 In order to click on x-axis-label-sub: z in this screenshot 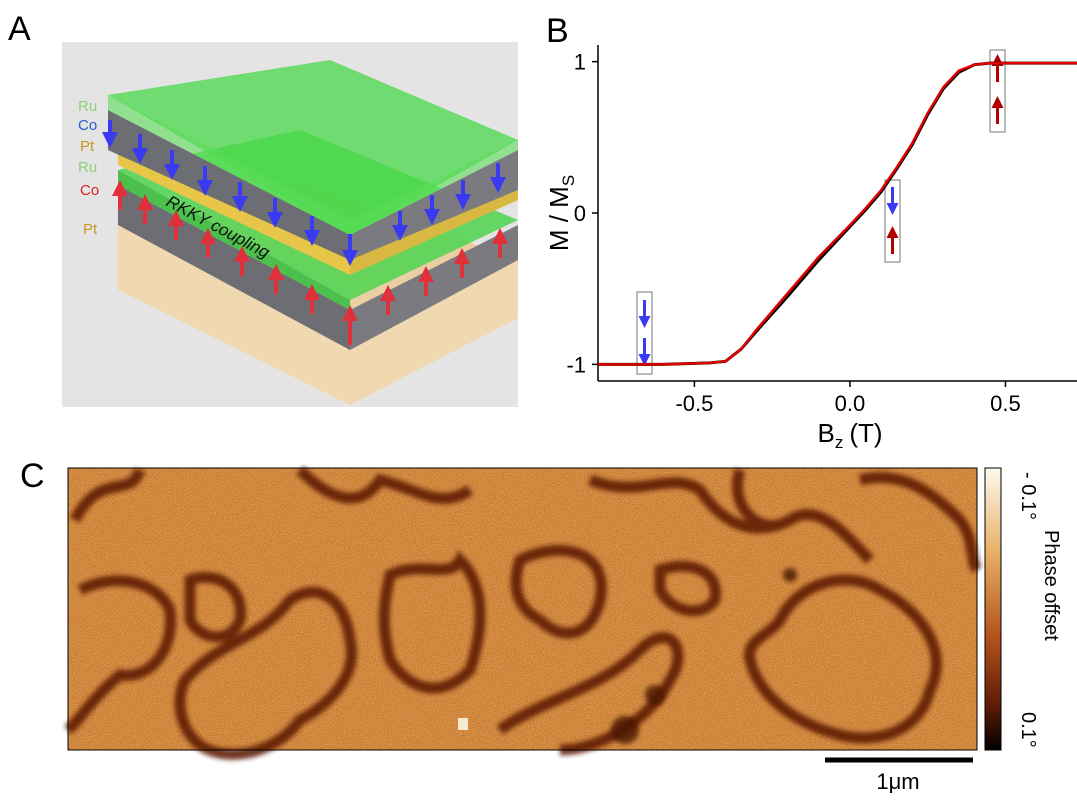, I will do `click(839, 442)`.